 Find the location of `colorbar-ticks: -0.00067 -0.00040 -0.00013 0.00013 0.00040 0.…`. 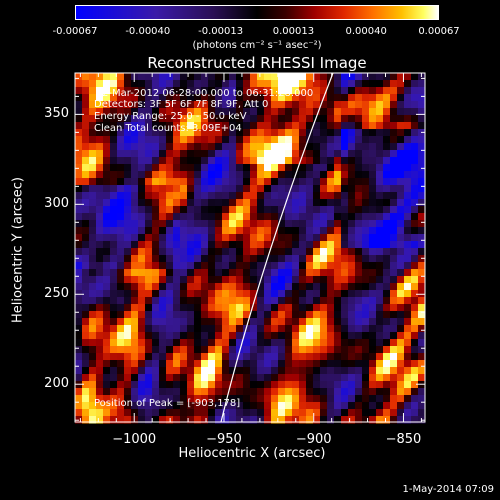

colorbar-ticks: -0.00067 -0.00040 -0.00013 0.00013 0.00040 0.… is located at coordinates (250, 34).